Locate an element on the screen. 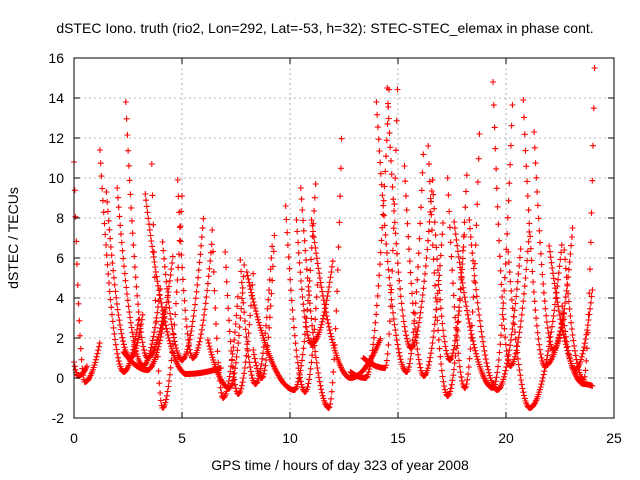 The width and height of the screenshot is (640, 480). y-tick-label: -2 is located at coordinates (58, 418).